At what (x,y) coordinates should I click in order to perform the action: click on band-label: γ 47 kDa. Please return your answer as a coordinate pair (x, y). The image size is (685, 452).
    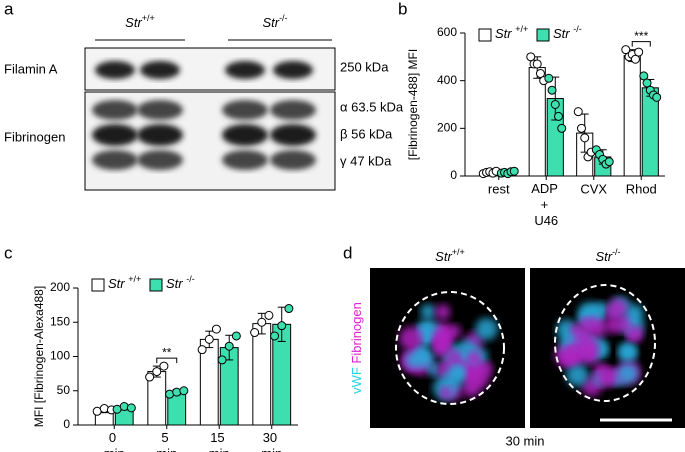
    Looking at the image, I should click on (366, 160).